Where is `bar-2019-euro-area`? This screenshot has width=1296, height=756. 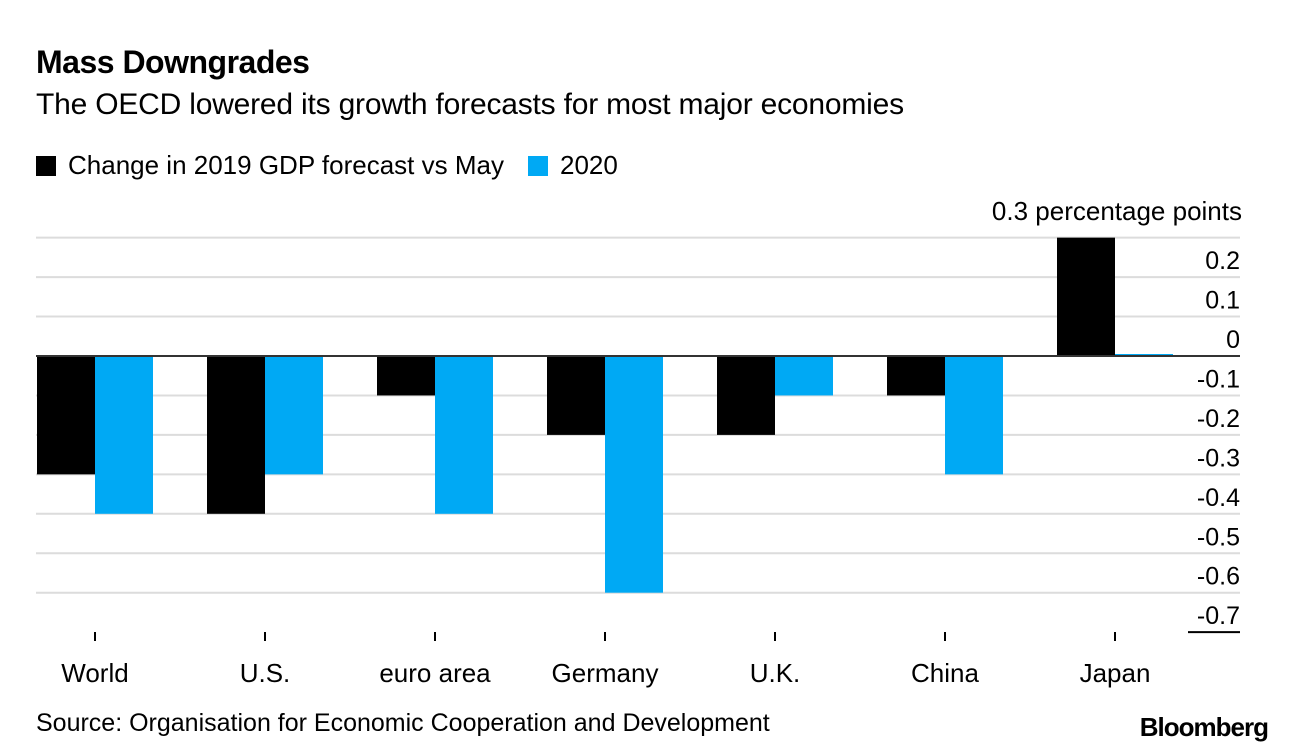
bar-2019-euro-area is located at coordinates (406, 376).